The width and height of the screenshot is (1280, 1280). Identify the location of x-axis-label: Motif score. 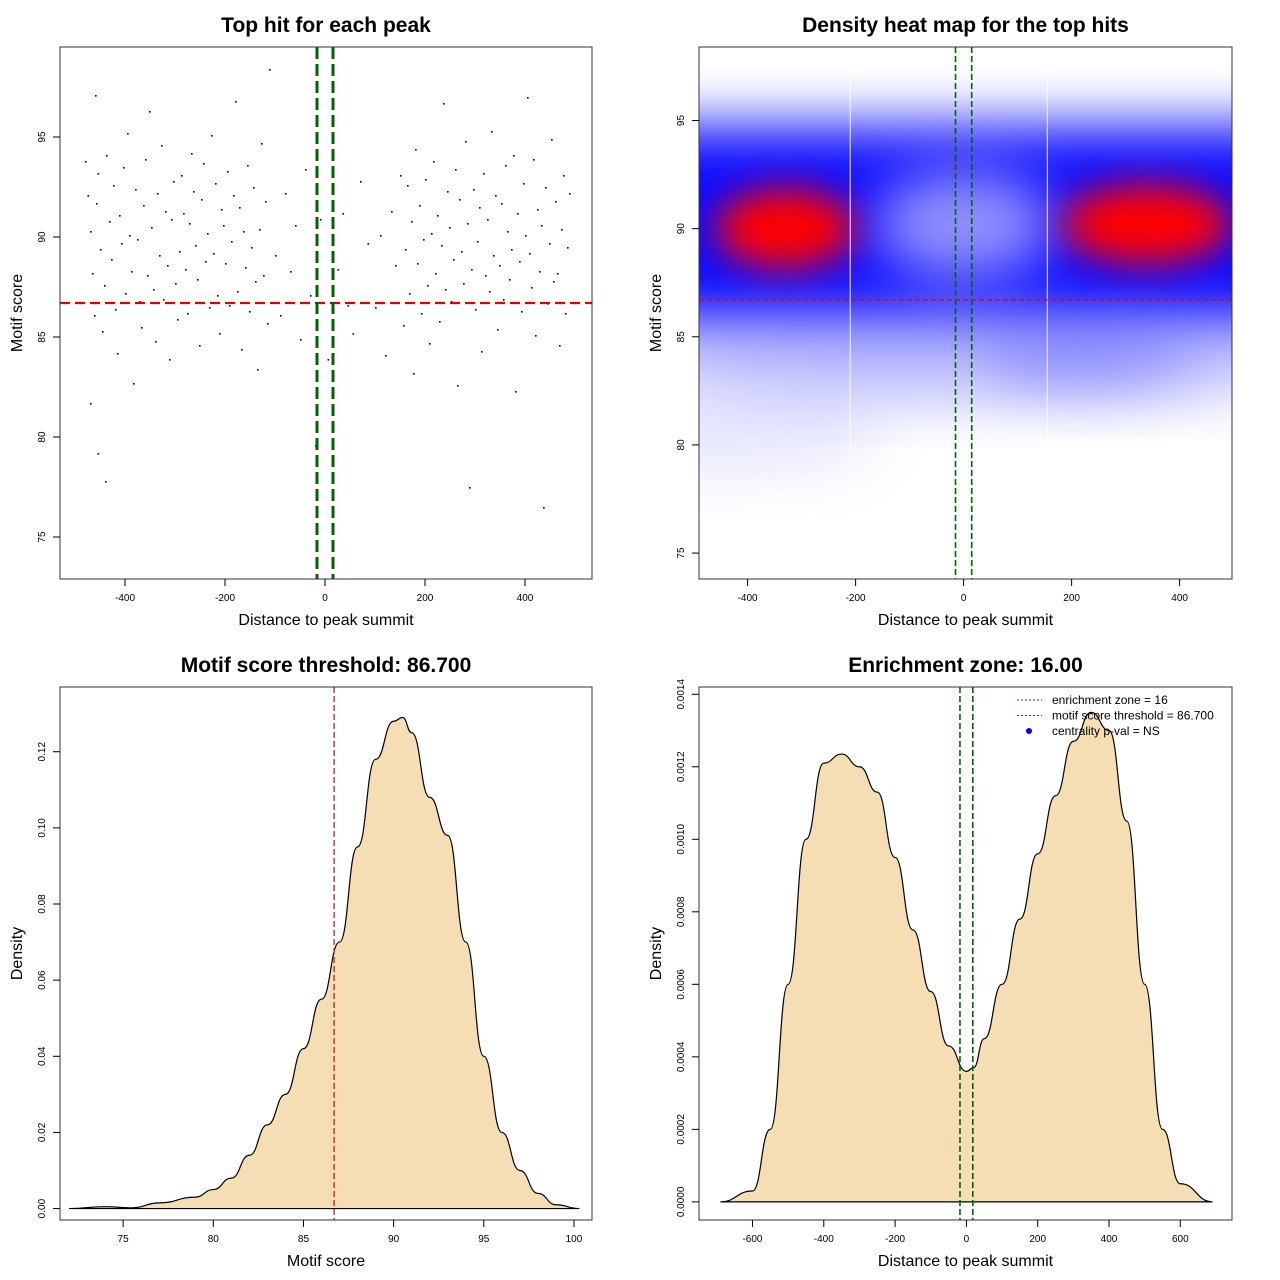
(326, 1261).